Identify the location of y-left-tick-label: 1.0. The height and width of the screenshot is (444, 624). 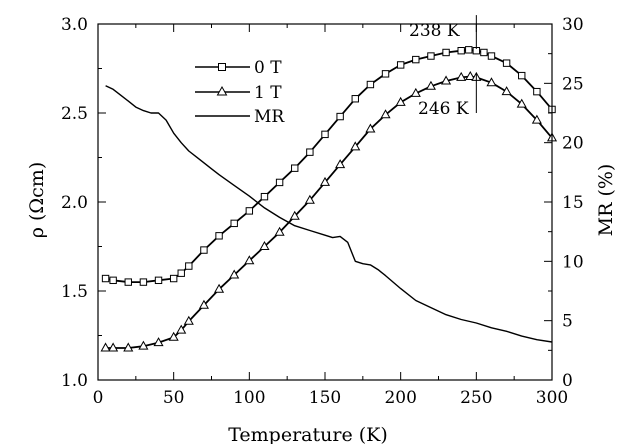
(74, 381).